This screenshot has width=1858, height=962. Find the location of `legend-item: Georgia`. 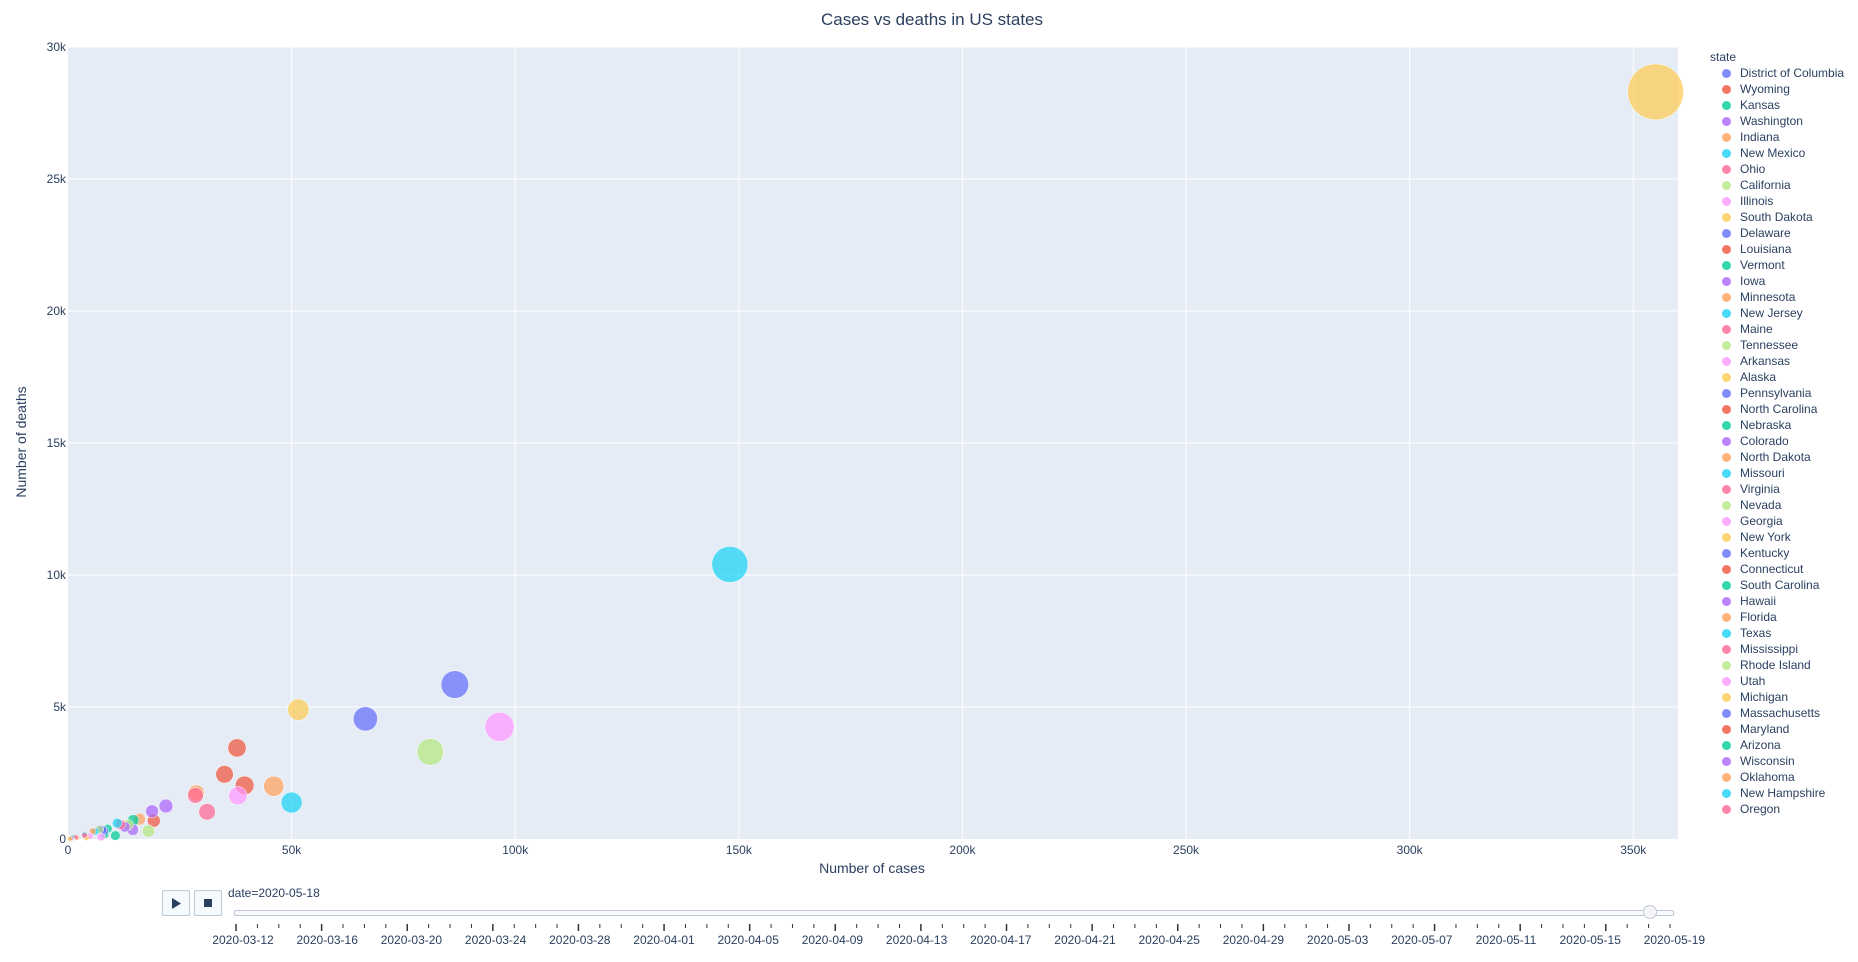

legend-item: Georgia is located at coordinates (1777, 521).